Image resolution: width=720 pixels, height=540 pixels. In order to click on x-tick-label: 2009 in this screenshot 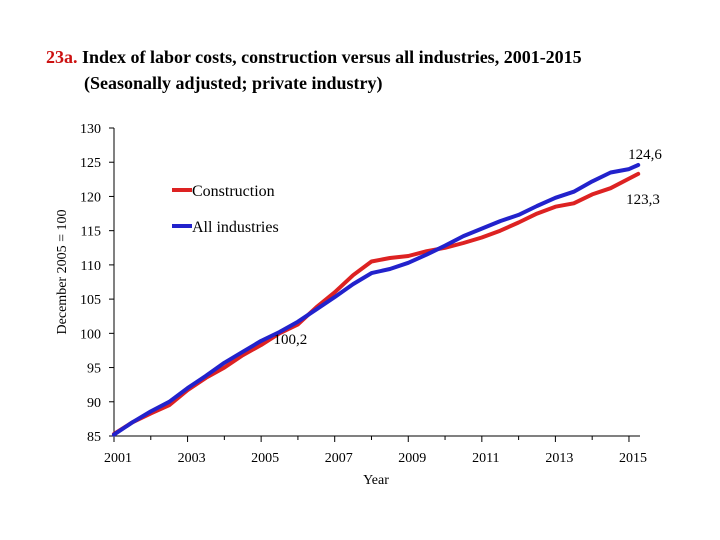, I will do `click(412, 458)`.